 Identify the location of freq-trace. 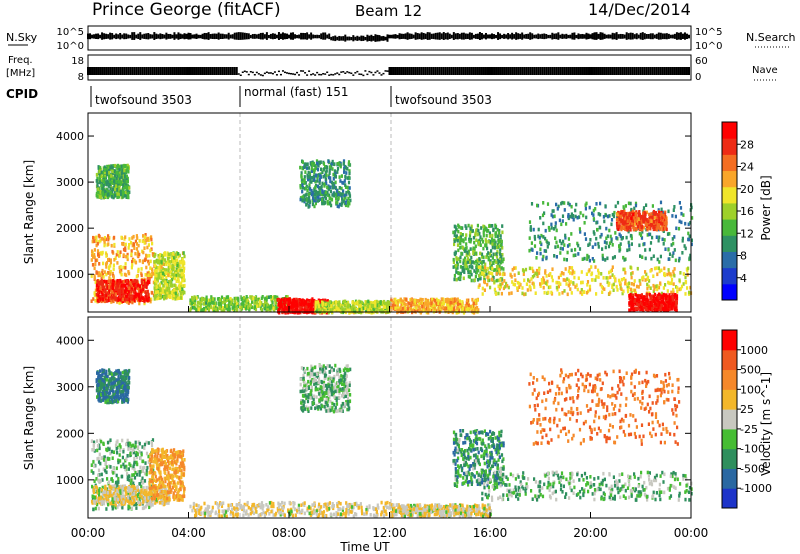
(388, 72).